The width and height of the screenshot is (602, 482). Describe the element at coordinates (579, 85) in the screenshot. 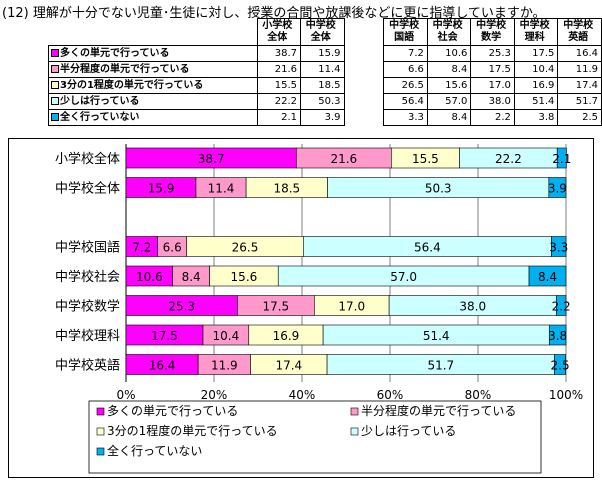

I see `table-cell: 17.4` at that location.